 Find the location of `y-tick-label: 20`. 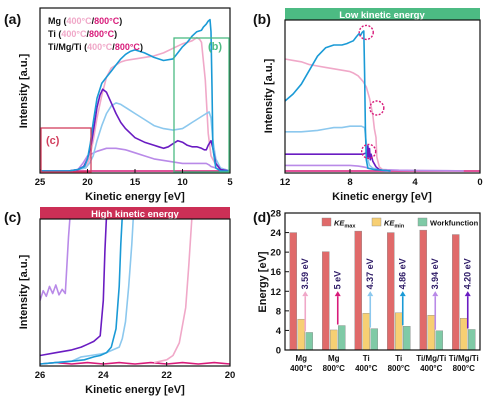

y-tick-label: 20 is located at coordinates (275, 253).